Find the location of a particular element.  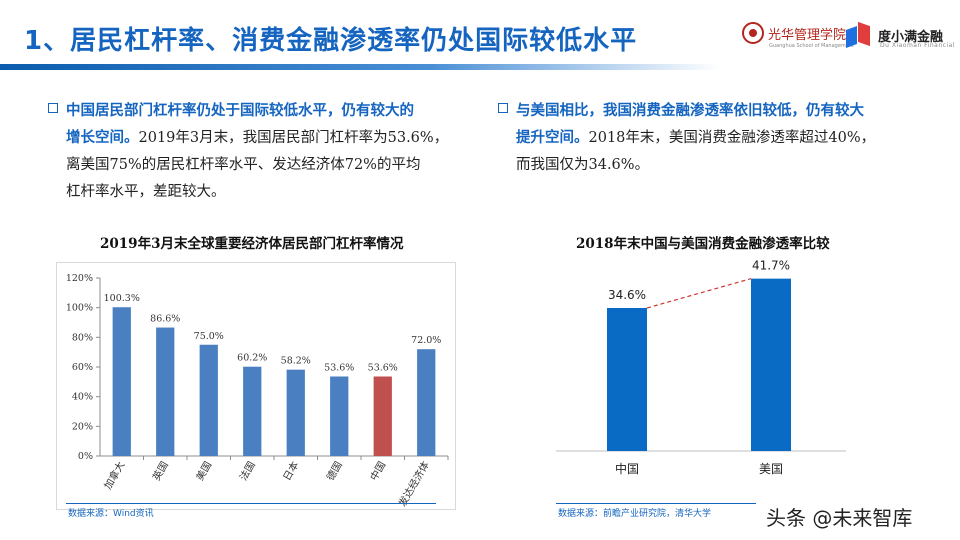

data-label: 72.0% is located at coordinates (426, 340).